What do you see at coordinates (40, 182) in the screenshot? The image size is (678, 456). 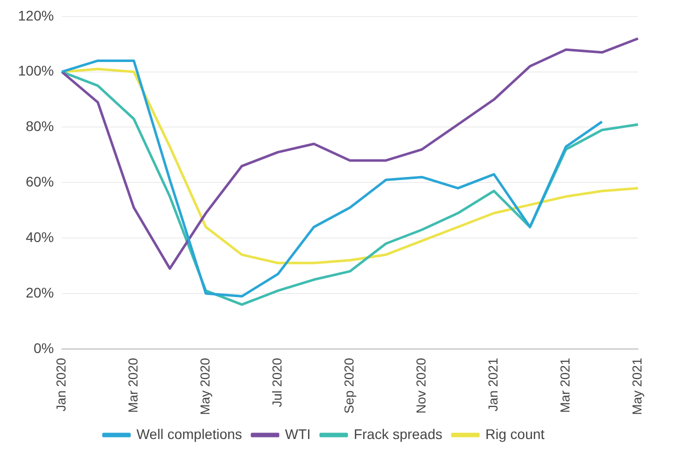 I see `y-tick-label: 60%` at bounding box center [40, 182].